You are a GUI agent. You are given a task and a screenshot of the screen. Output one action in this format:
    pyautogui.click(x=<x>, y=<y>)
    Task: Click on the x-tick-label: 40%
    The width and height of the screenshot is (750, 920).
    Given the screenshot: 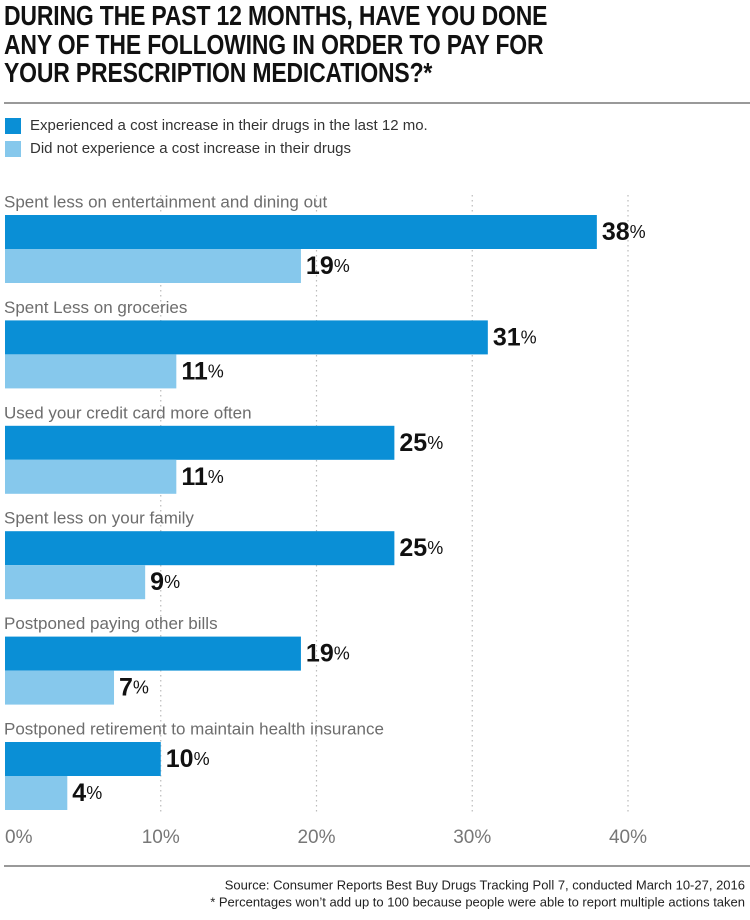 What is the action you would take?
    pyautogui.click(x=628, y=837)
    